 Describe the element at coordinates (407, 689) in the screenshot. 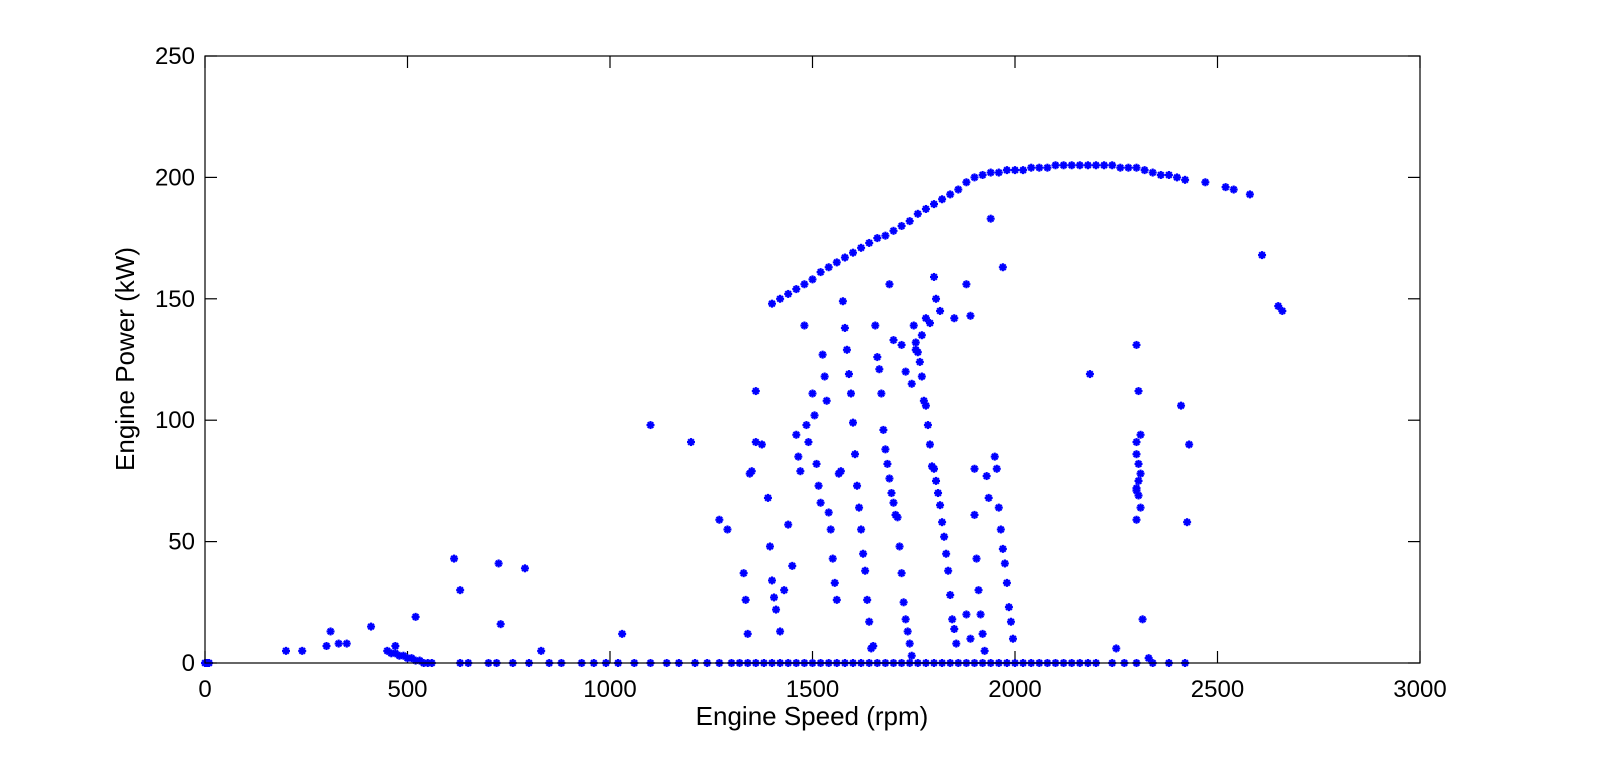

I see `x-tick-label-1: 500` at that location.